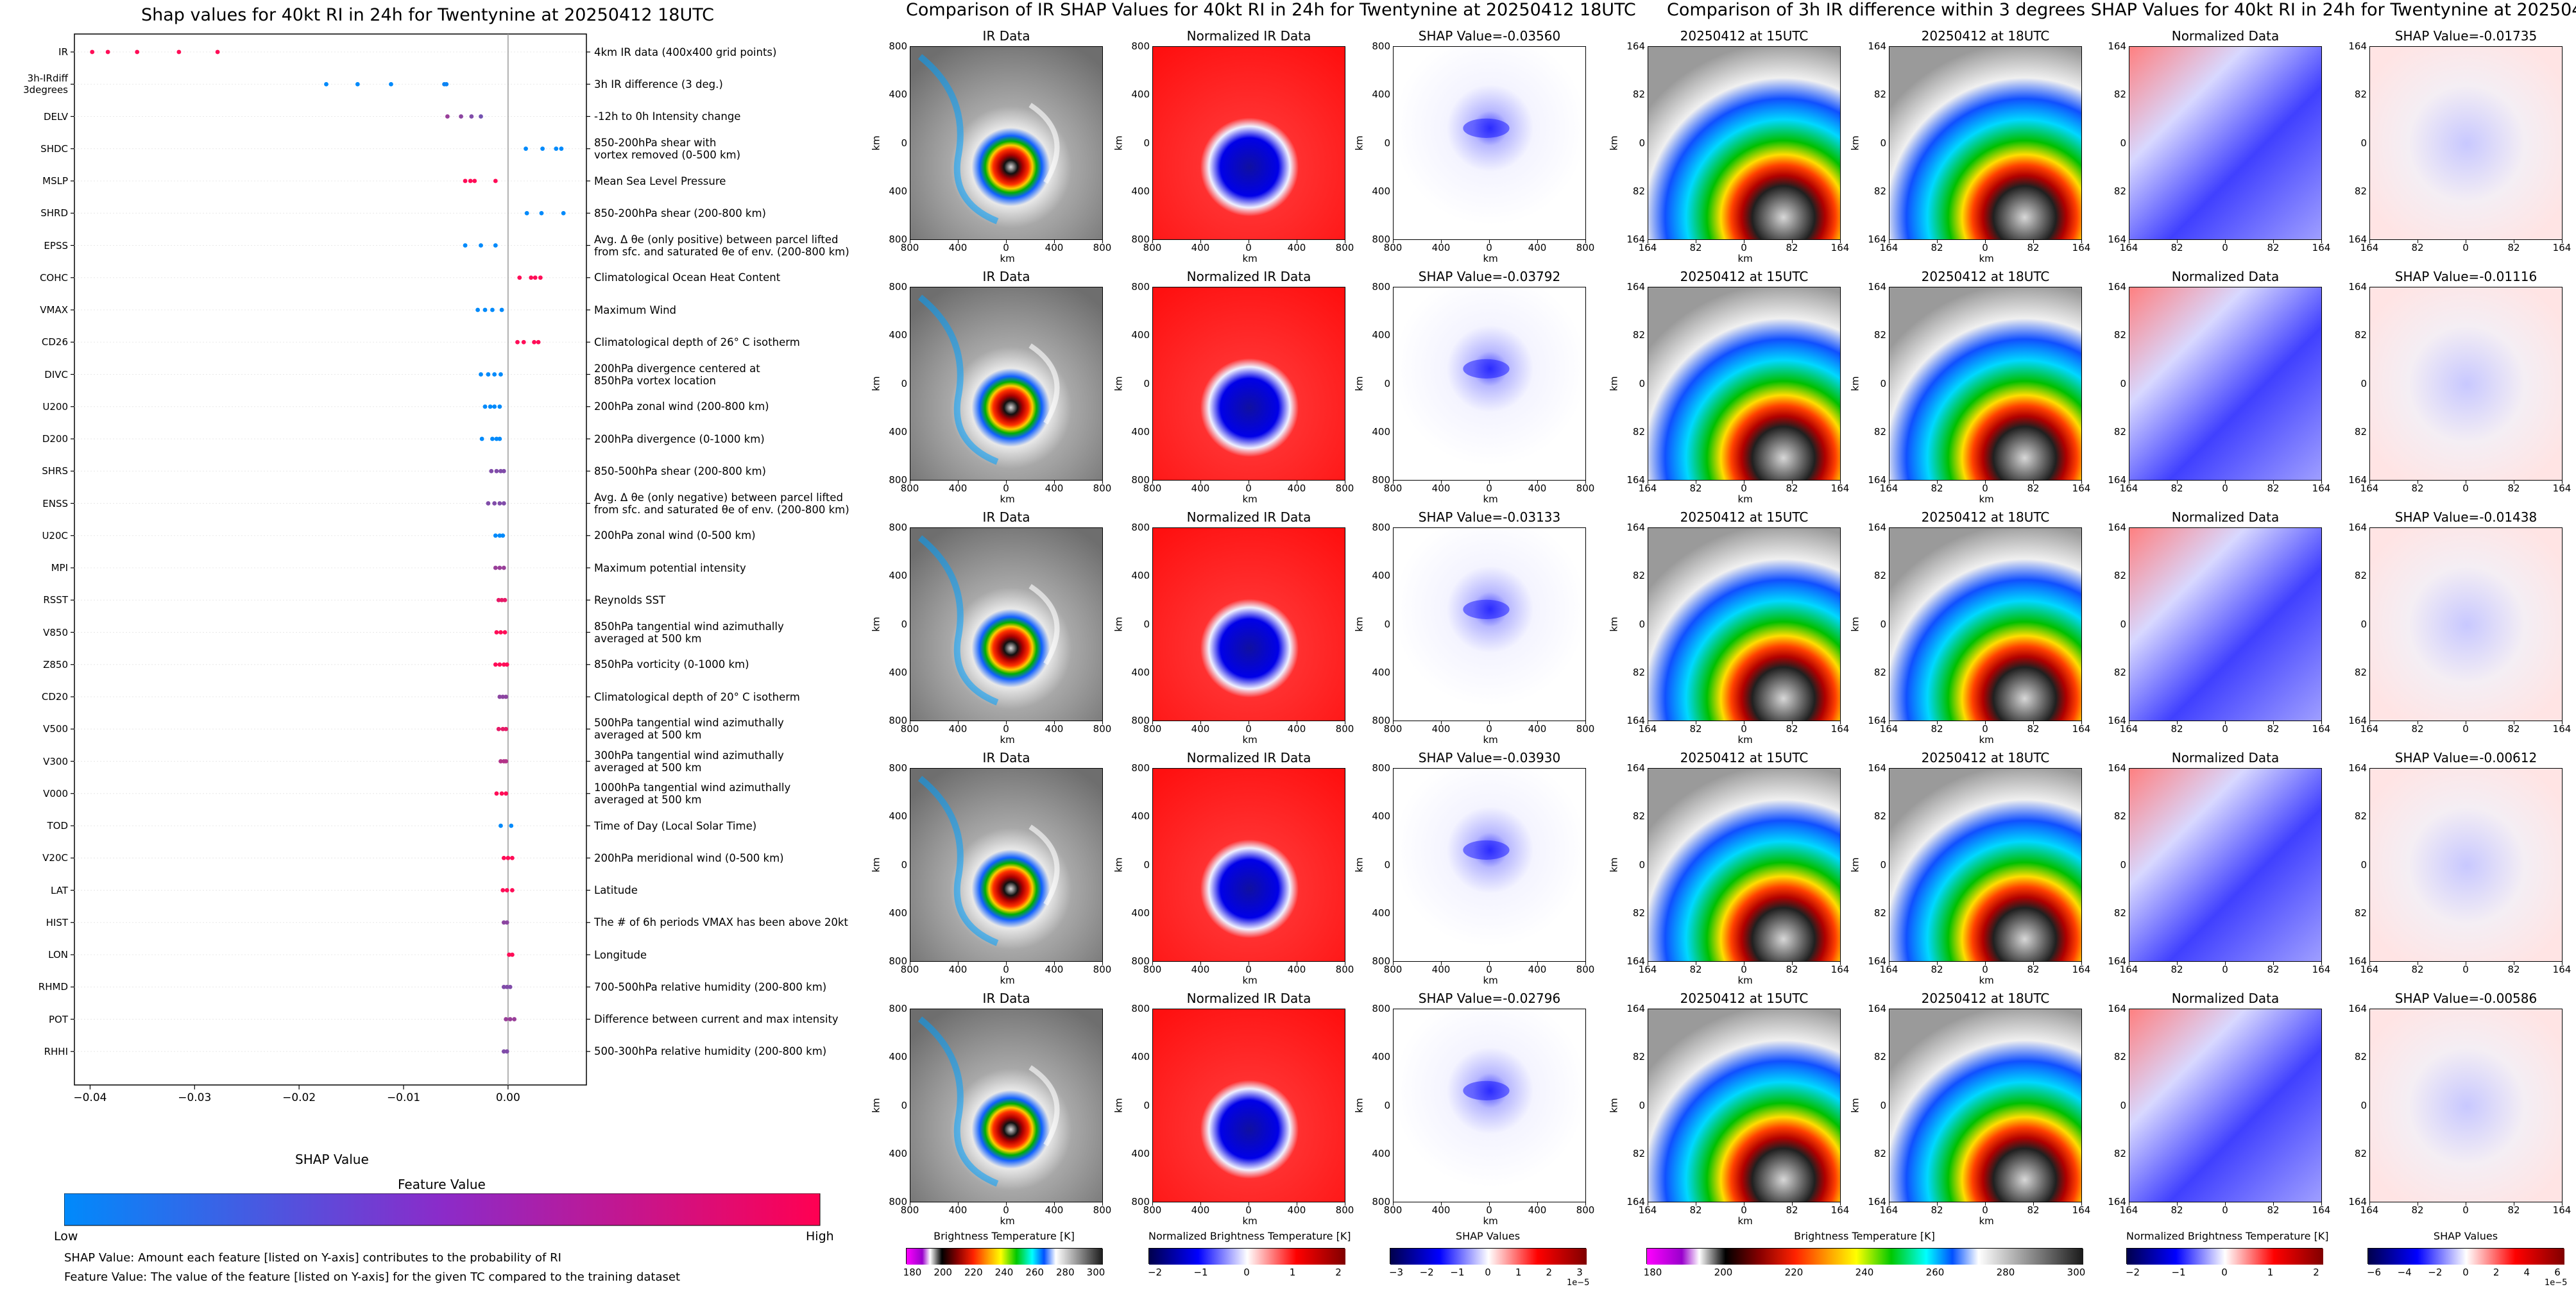 This screenshot has height=1289, width=2576. I want to click on panel-title: IR Data, so click(1006, 998).